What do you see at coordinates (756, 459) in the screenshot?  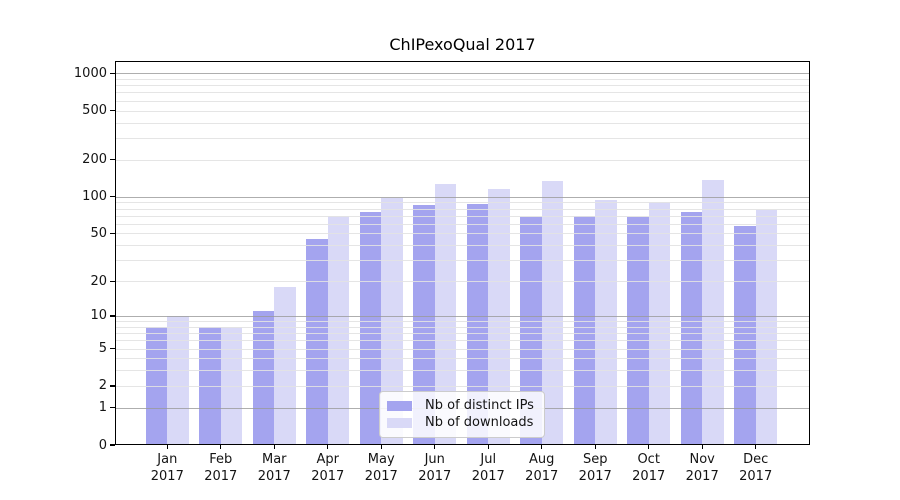 I see `x-tick-month: Dec` at bounding box center [756, 459].